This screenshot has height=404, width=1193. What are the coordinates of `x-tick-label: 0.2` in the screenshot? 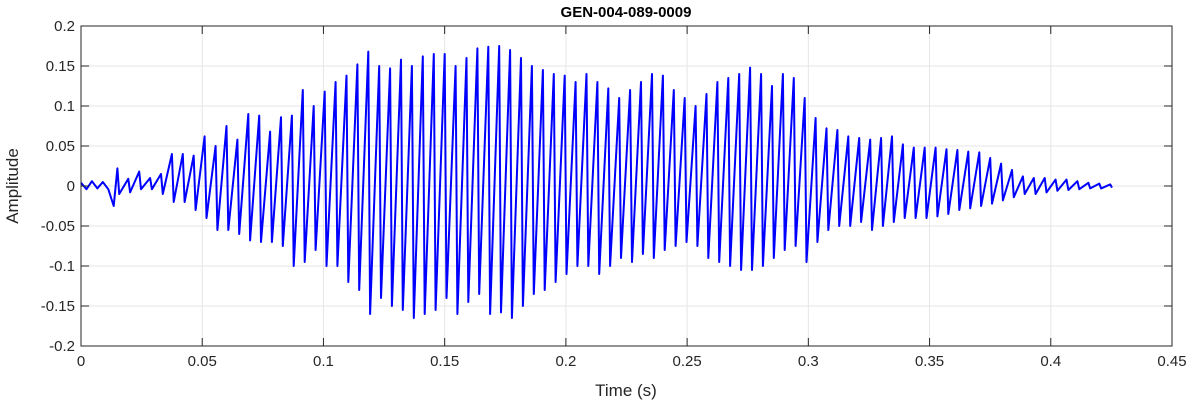 It's located at (565, 361).